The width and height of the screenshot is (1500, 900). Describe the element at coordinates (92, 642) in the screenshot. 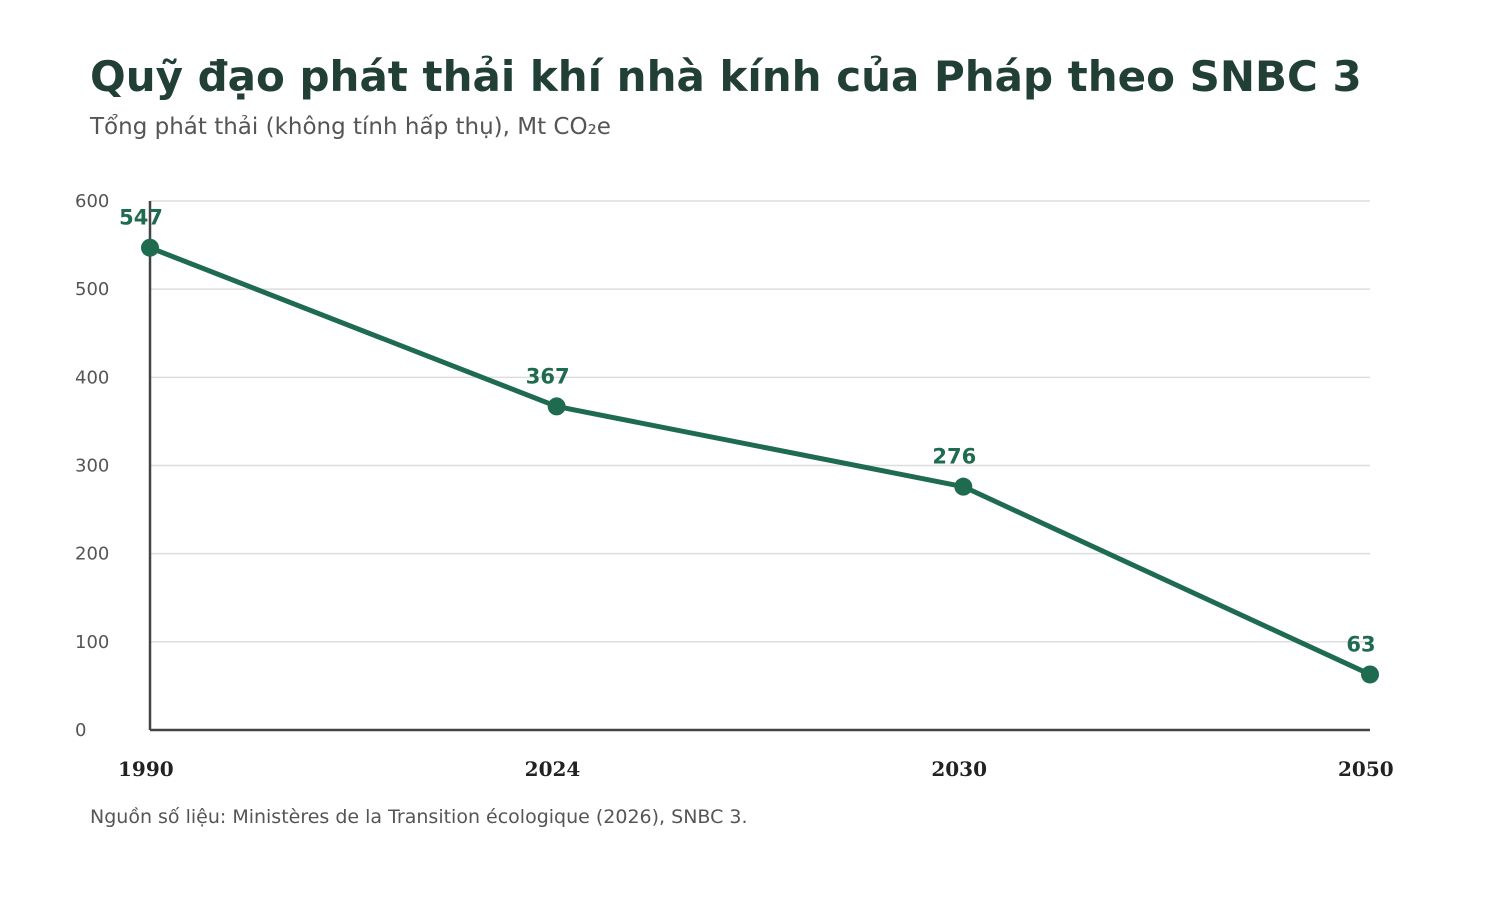

I see `y-tick-label: 100` at that location.